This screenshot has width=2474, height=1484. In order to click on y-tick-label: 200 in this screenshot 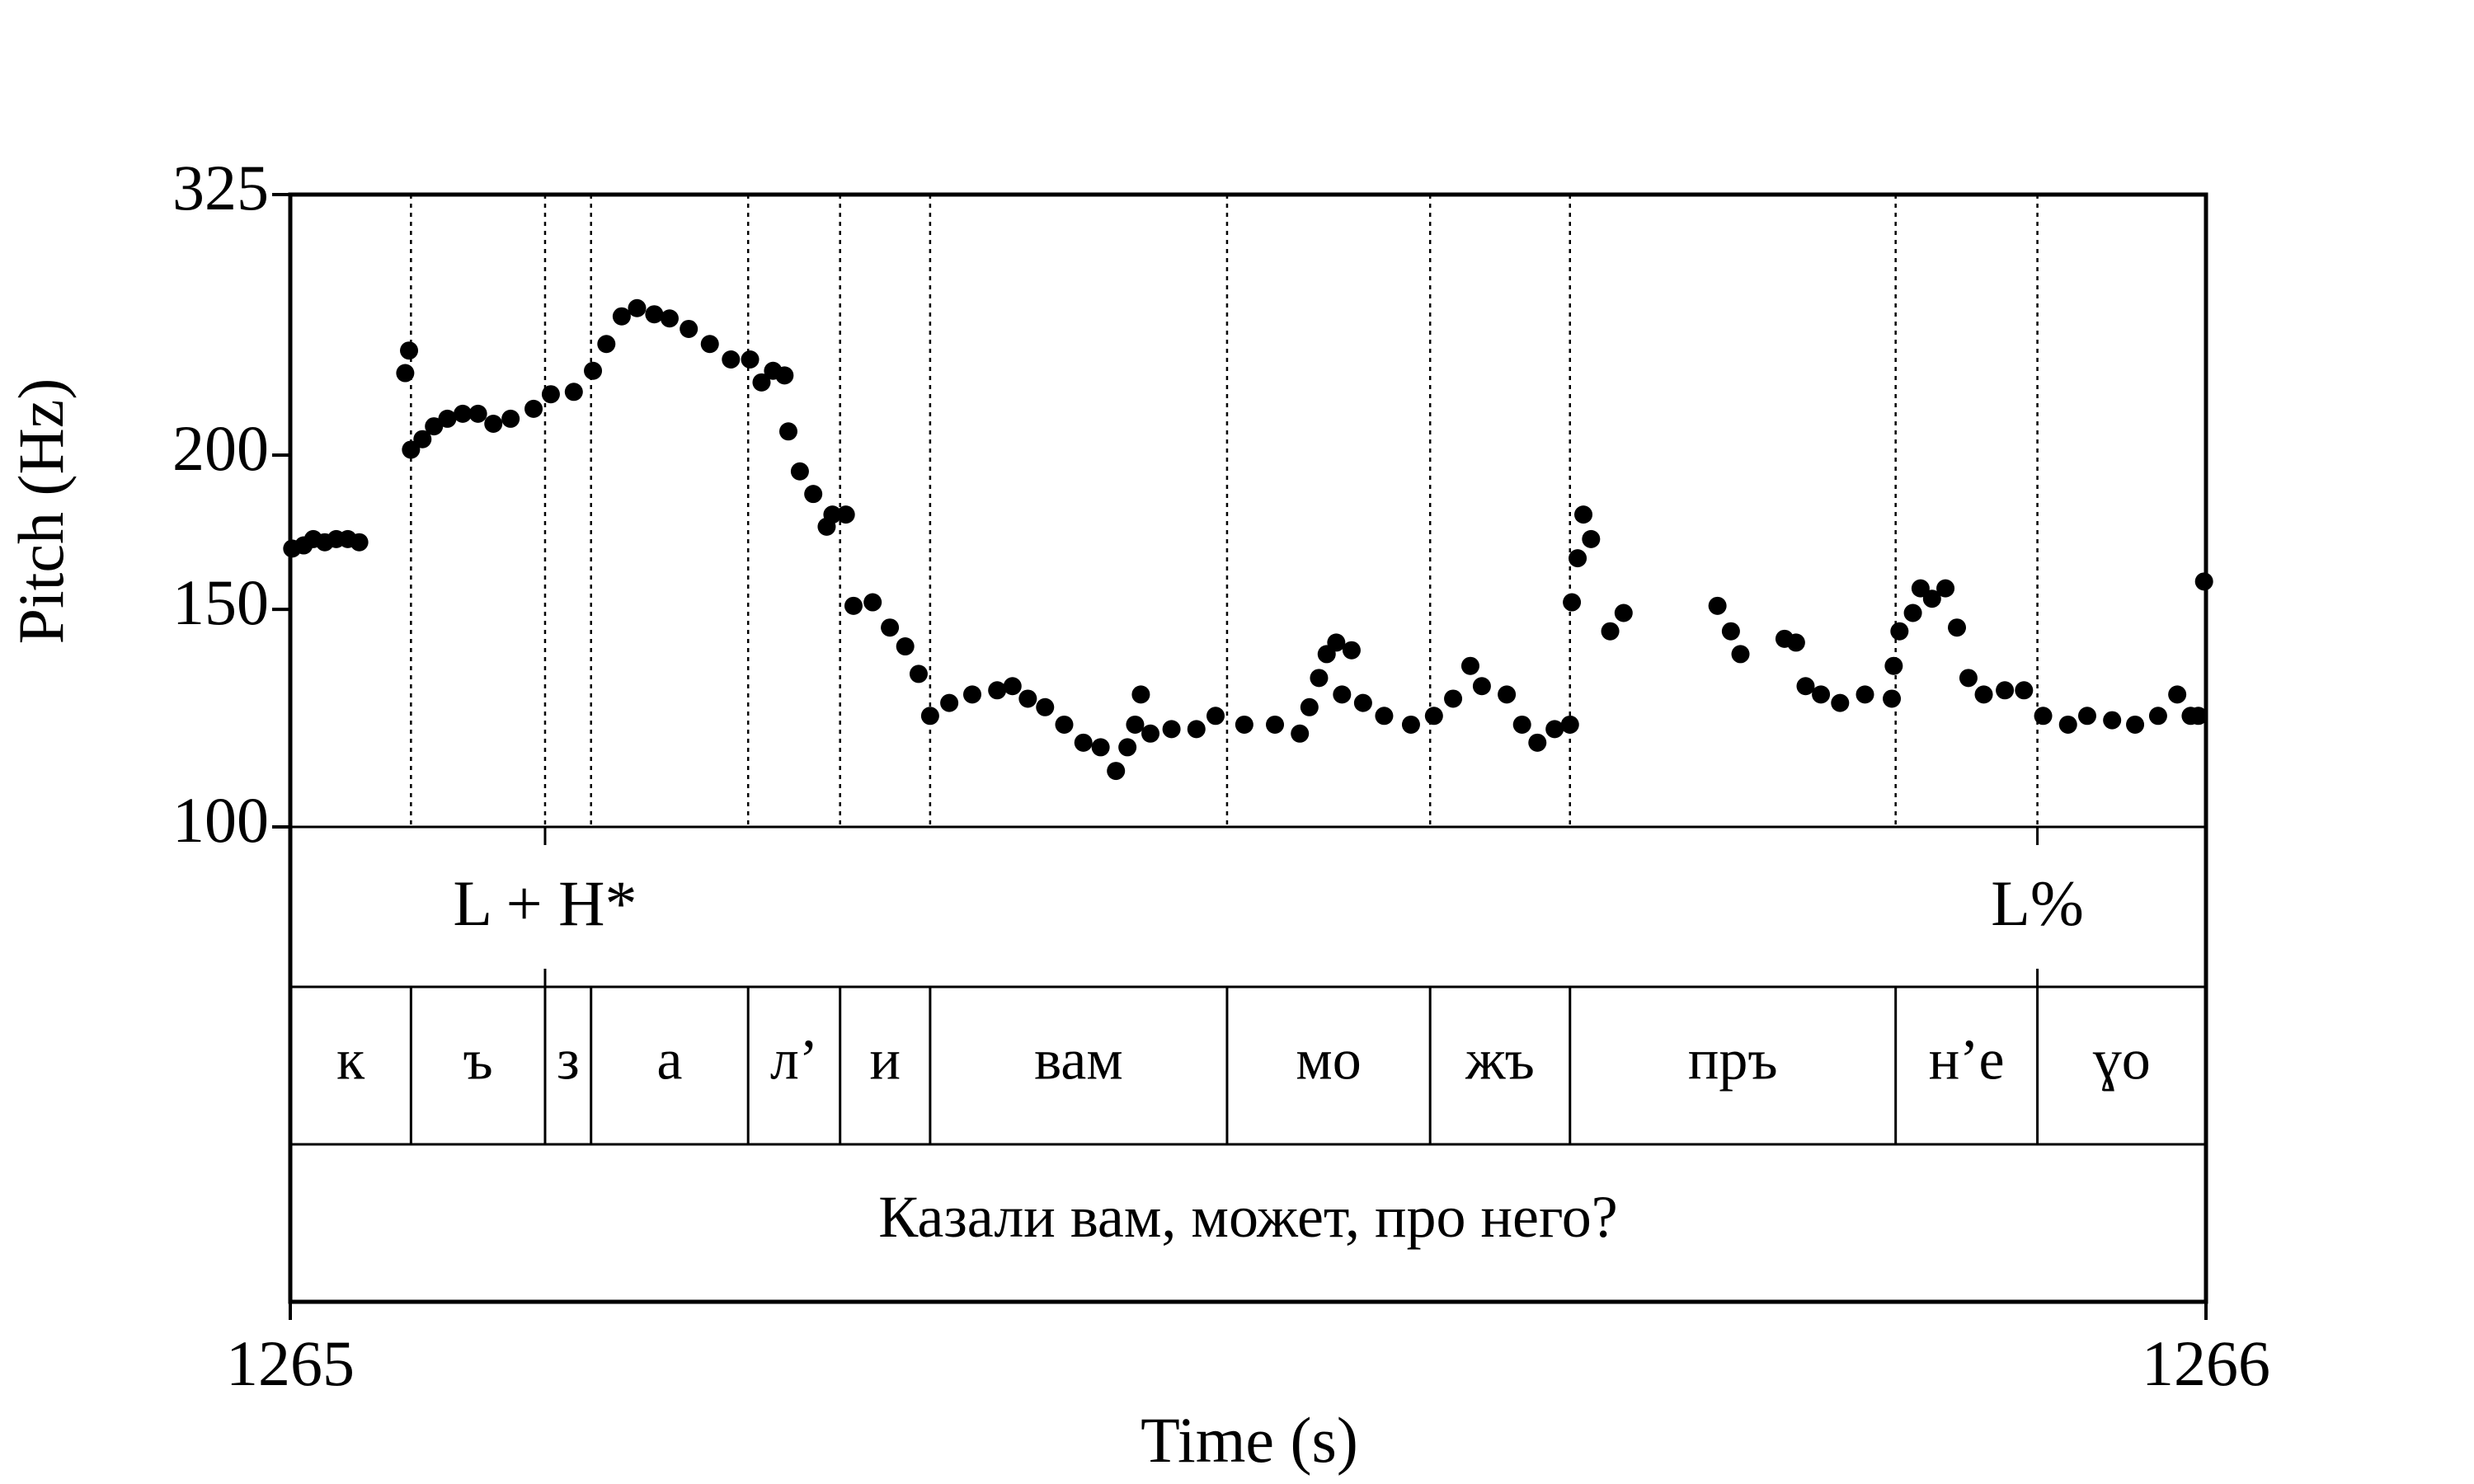, I will do `click(220, 448)`.